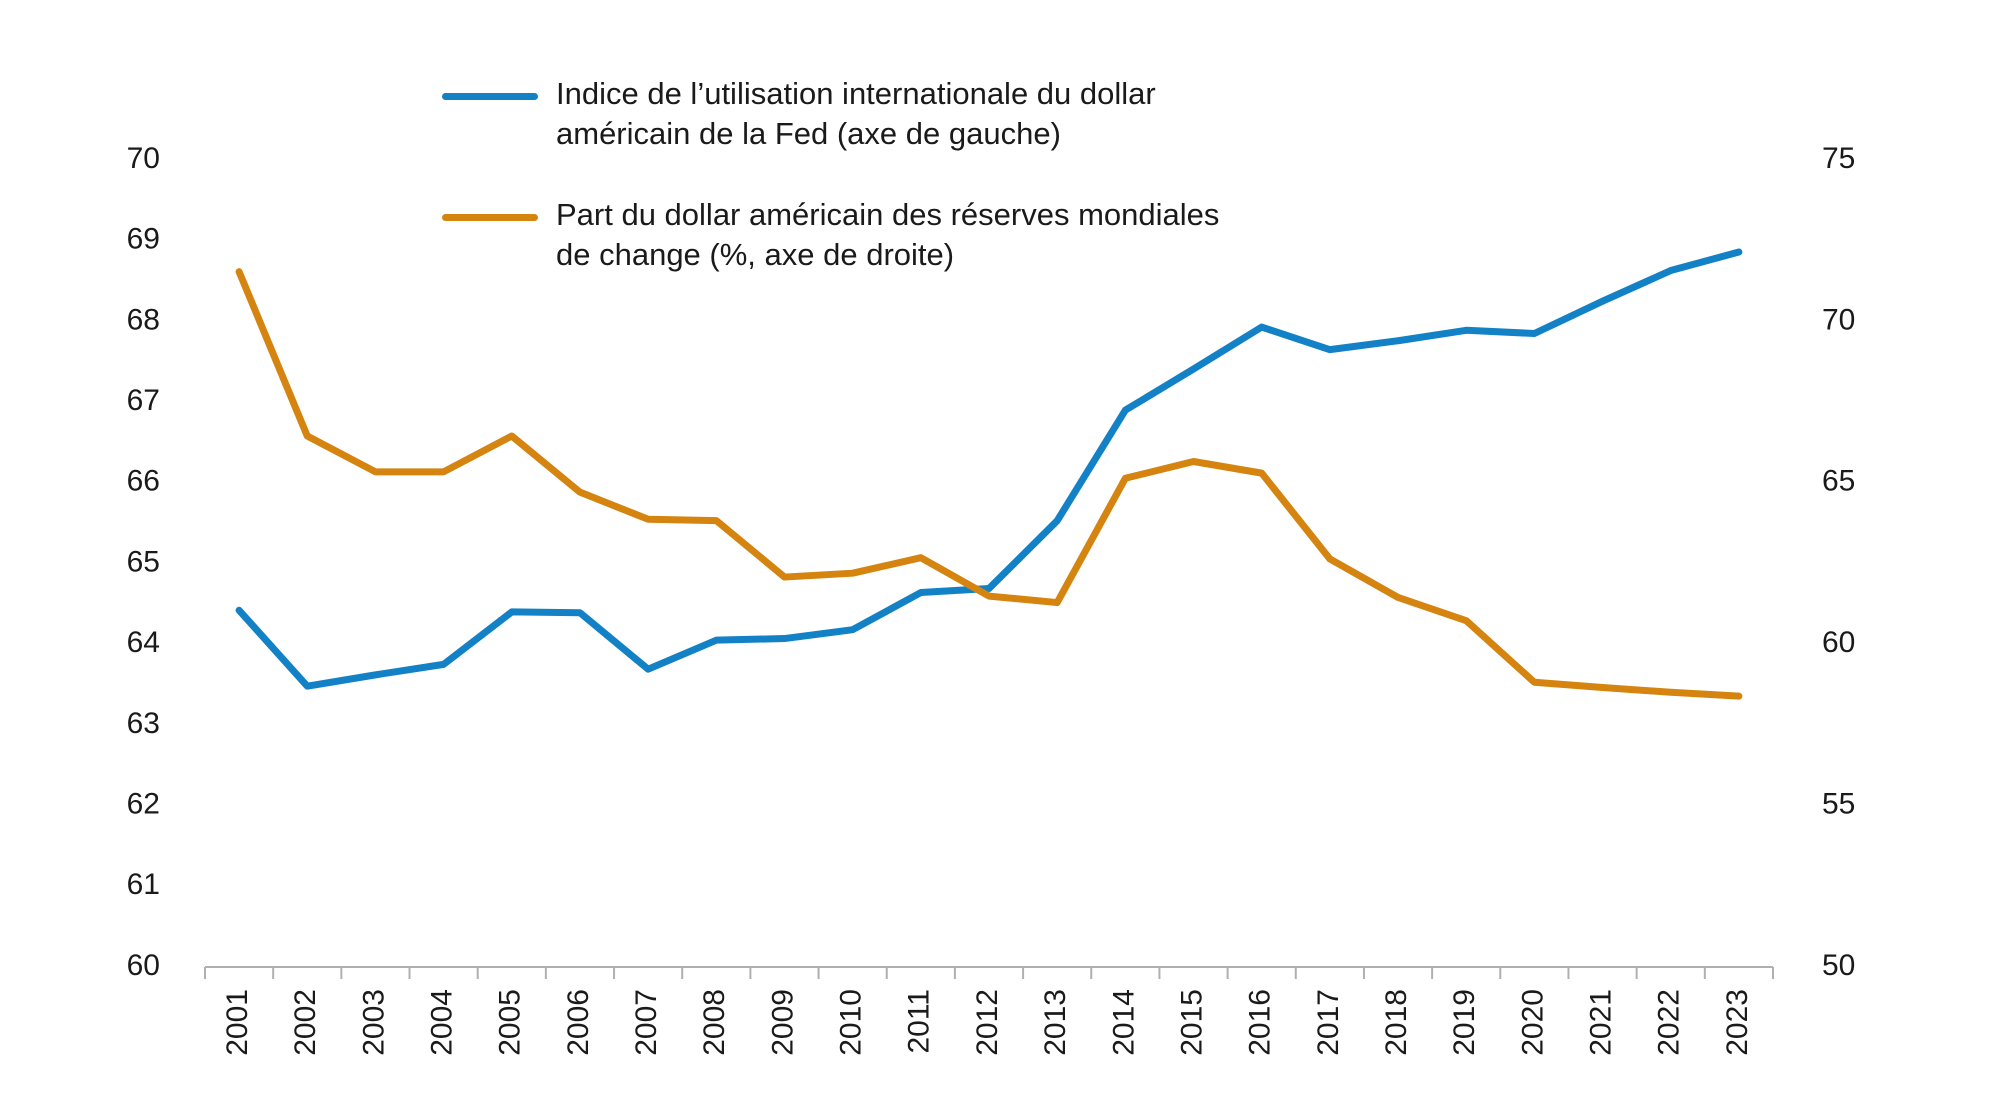 The height and width of the screenshot is (1116, 2000). Describe the element at coordinates (305, 1022) in the screenshot. I see `x-tick-label: 2002` at that location.